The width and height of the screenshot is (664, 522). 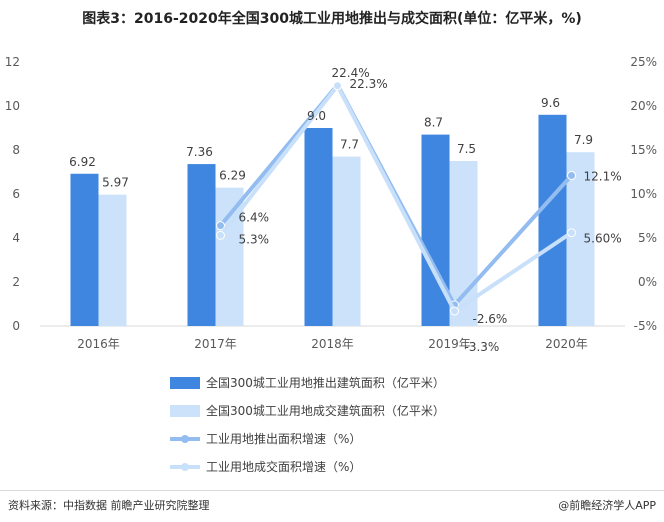 What do you see at coordinates (16, 238) in the screenshot?
I see `y-left-tick-label: 4` at bounding box center [16, 238].